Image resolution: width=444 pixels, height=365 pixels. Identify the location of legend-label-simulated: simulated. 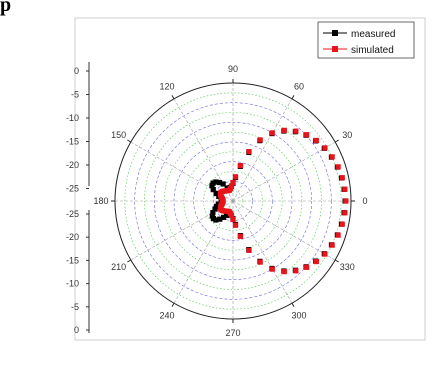
(372, 50).